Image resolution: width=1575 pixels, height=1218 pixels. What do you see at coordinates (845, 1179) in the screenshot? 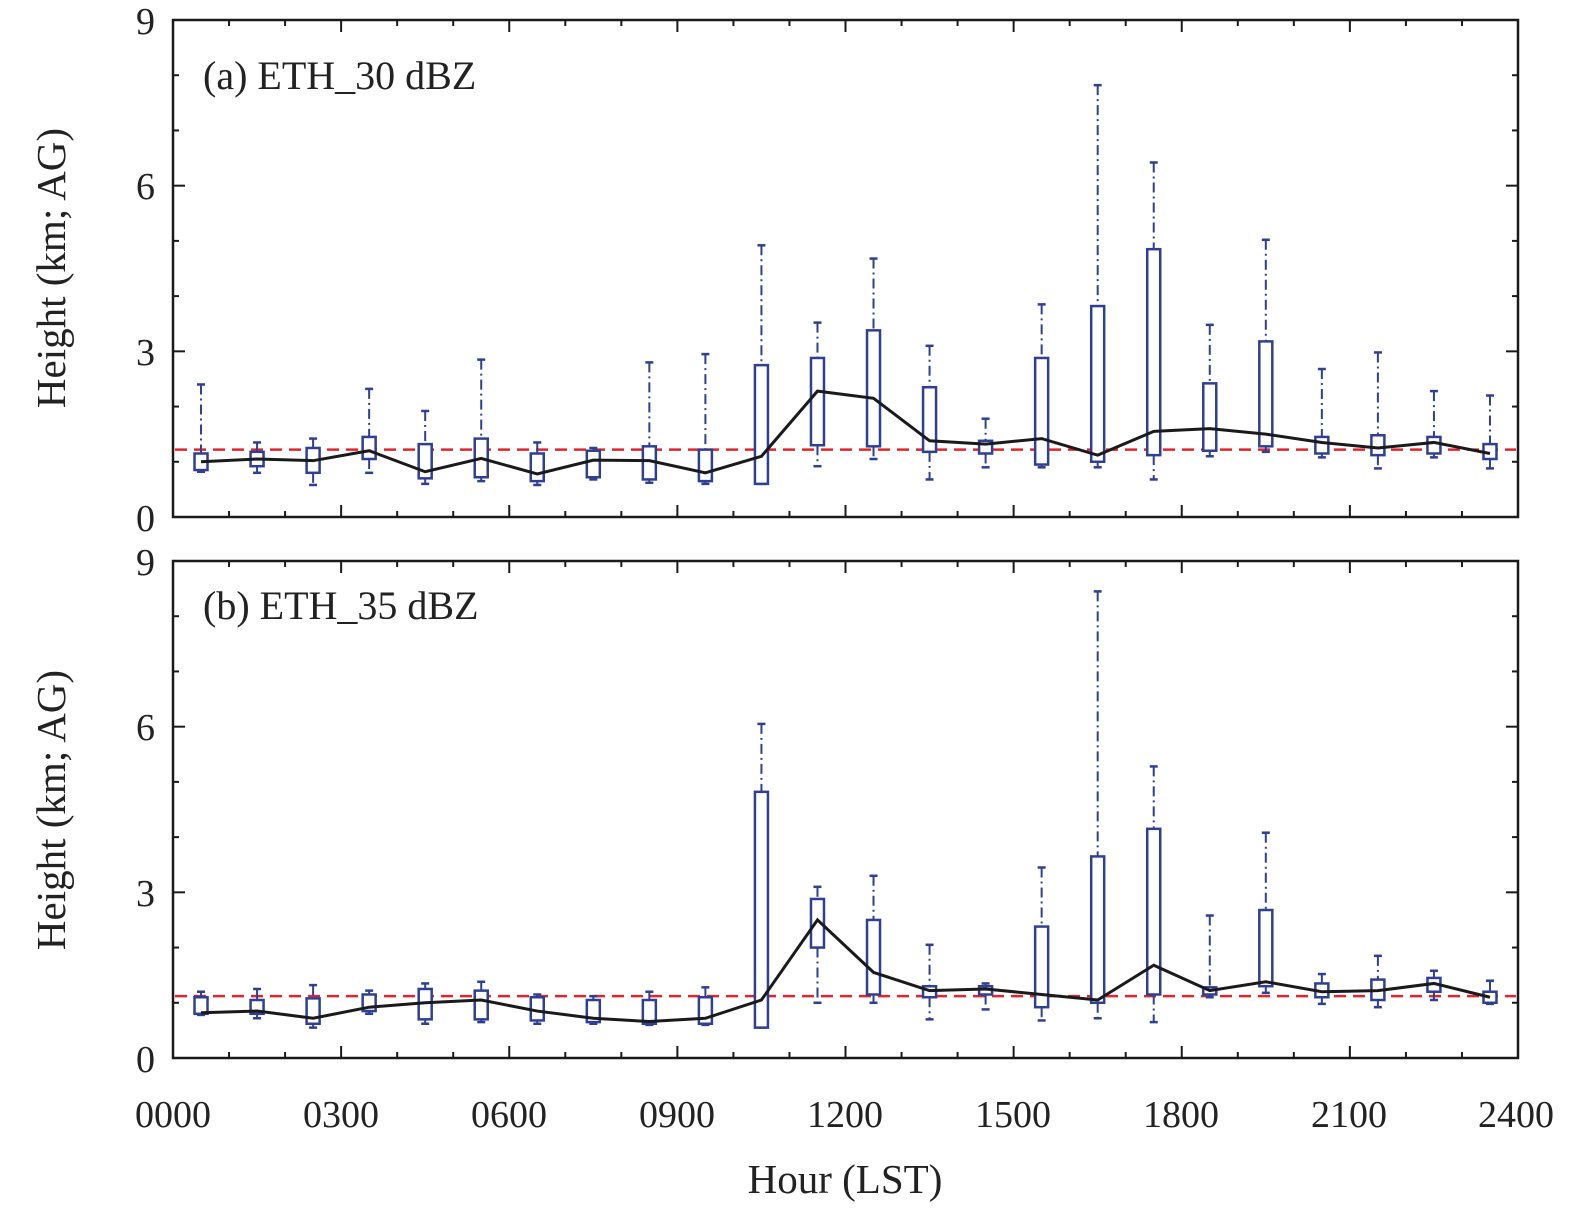
I see `x-axis-label: Hour (LST)` at bounding box center [845, 1179].